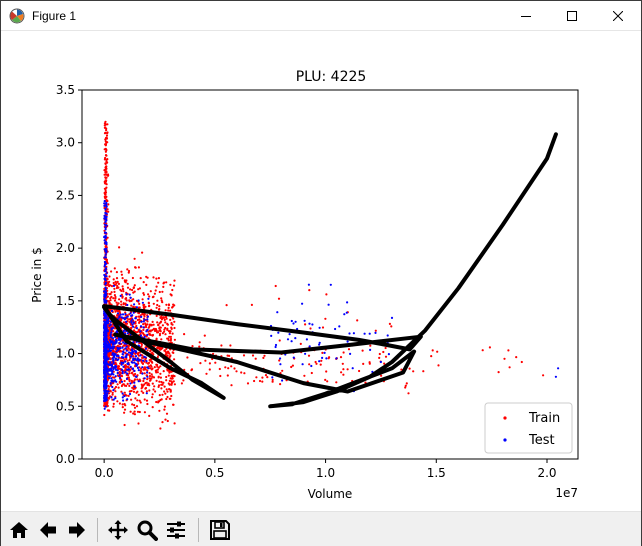 This screenshot has width=642, height=546. What do you see at coordinates (118, 530) in the screenshot?
I see `pan-button` at bounding box center [118, 530].